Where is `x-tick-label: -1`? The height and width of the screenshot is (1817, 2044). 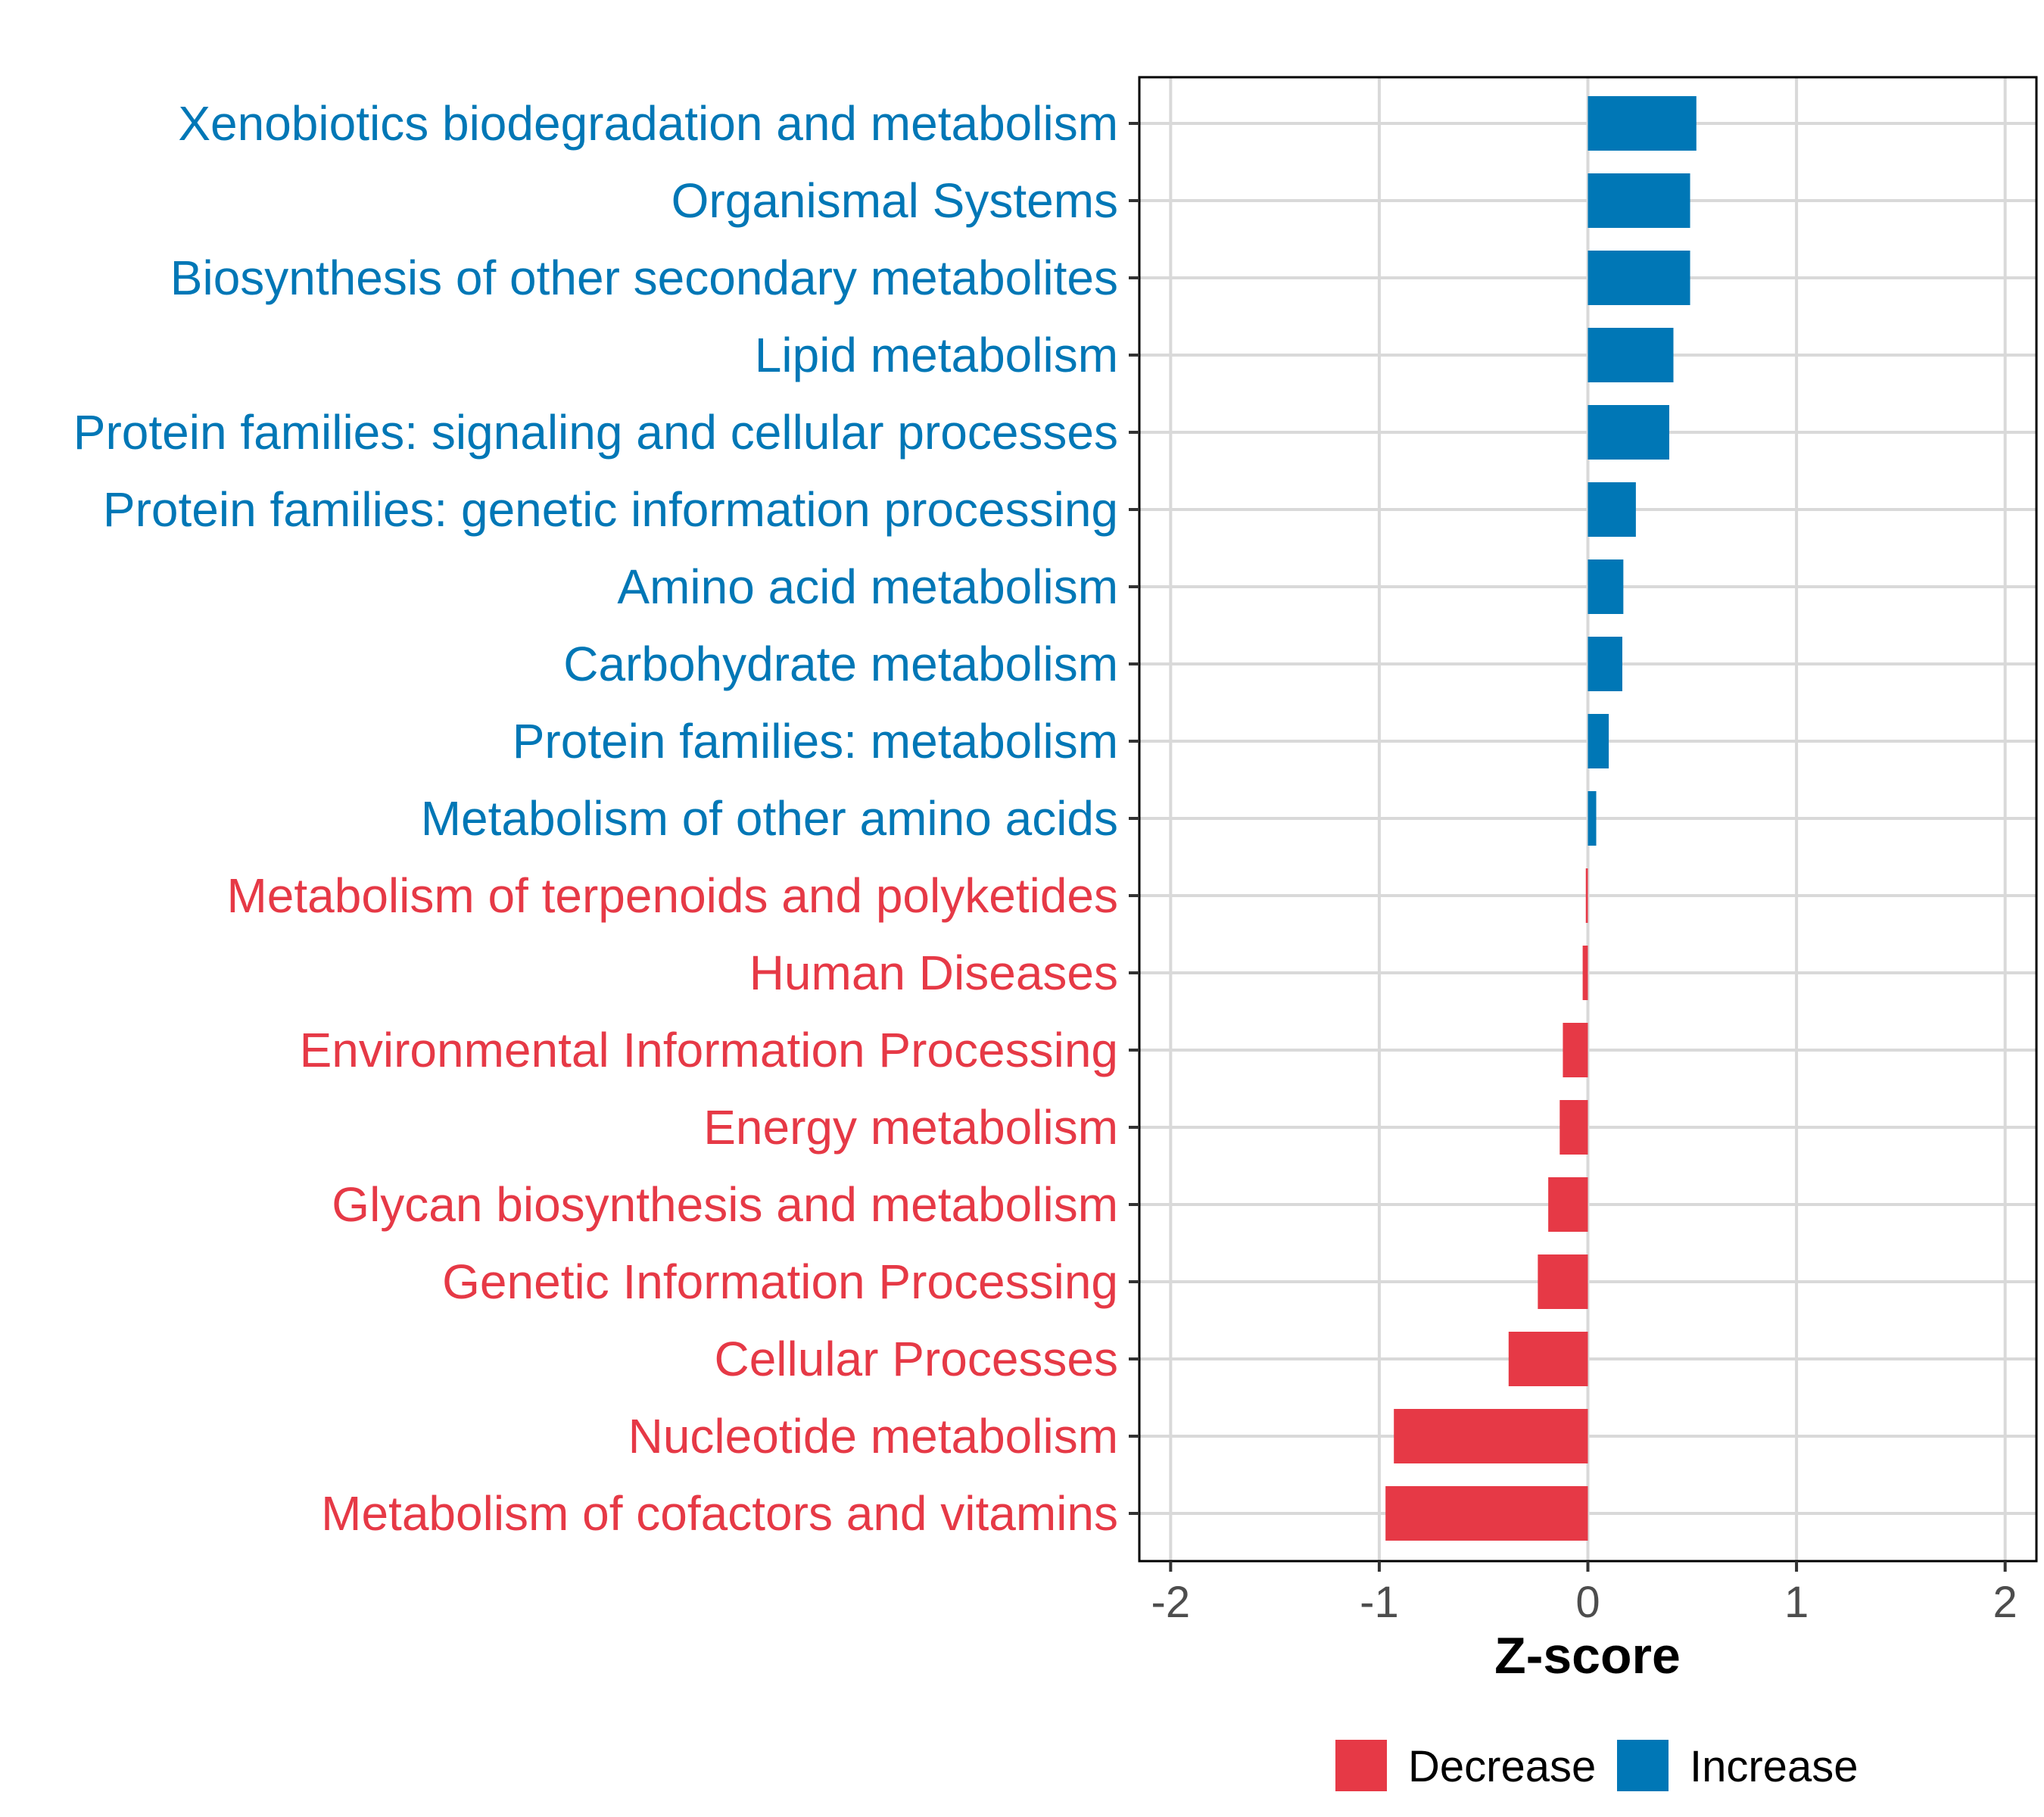 x-tick-label: -1 is located at coordinates (1379, 1602).